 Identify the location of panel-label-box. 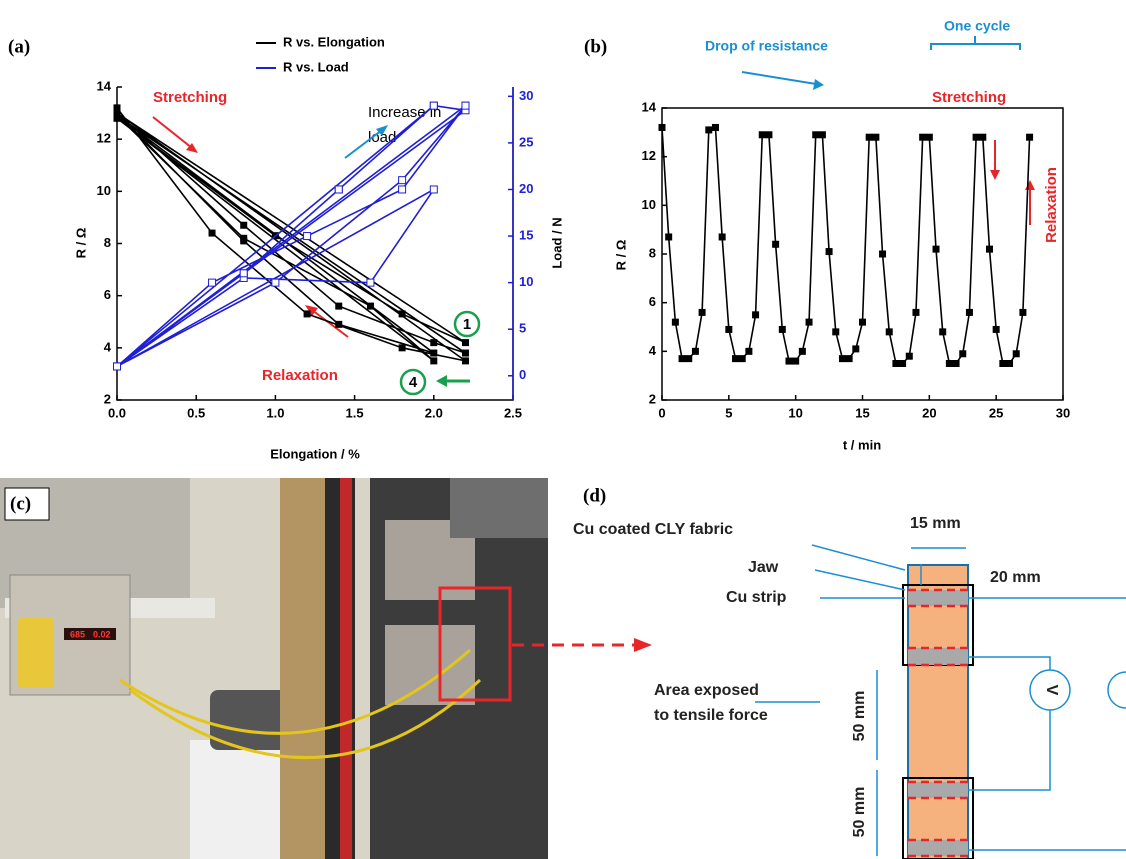
(27, 504).